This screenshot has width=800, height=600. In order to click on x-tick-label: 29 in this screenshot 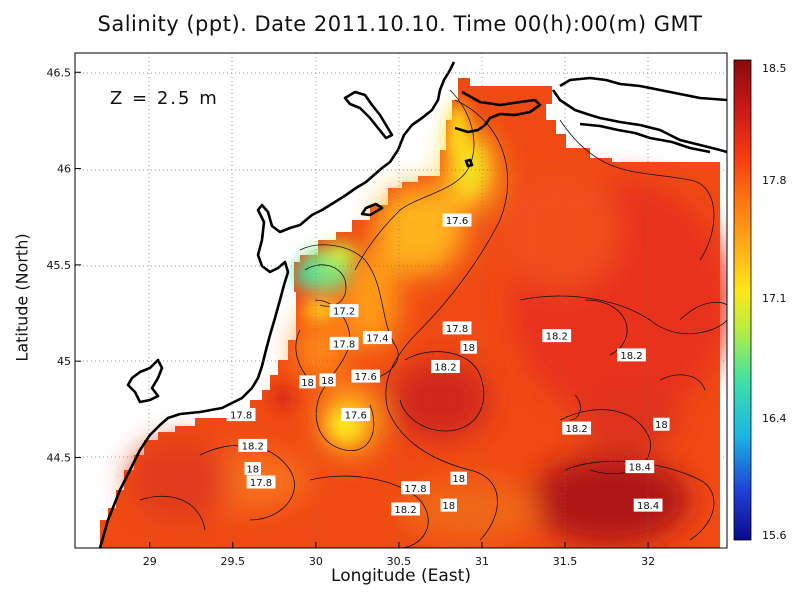, I will do `click(150, 561)`.